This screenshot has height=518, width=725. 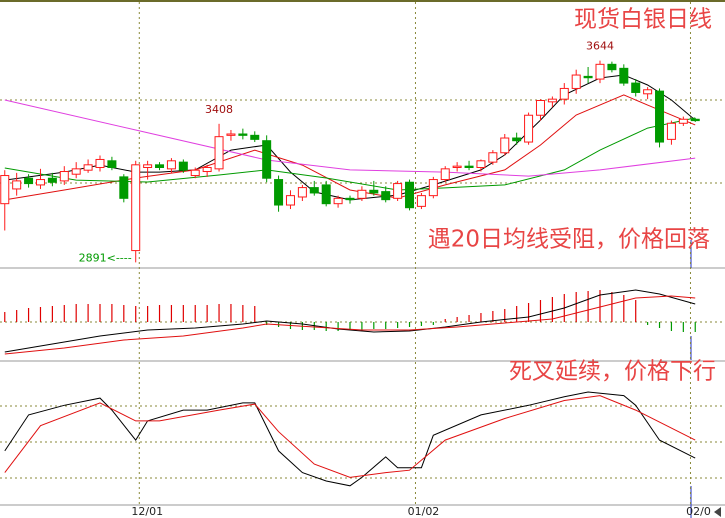 I want to click on price-label: 3644, so click(x=600, y=46).